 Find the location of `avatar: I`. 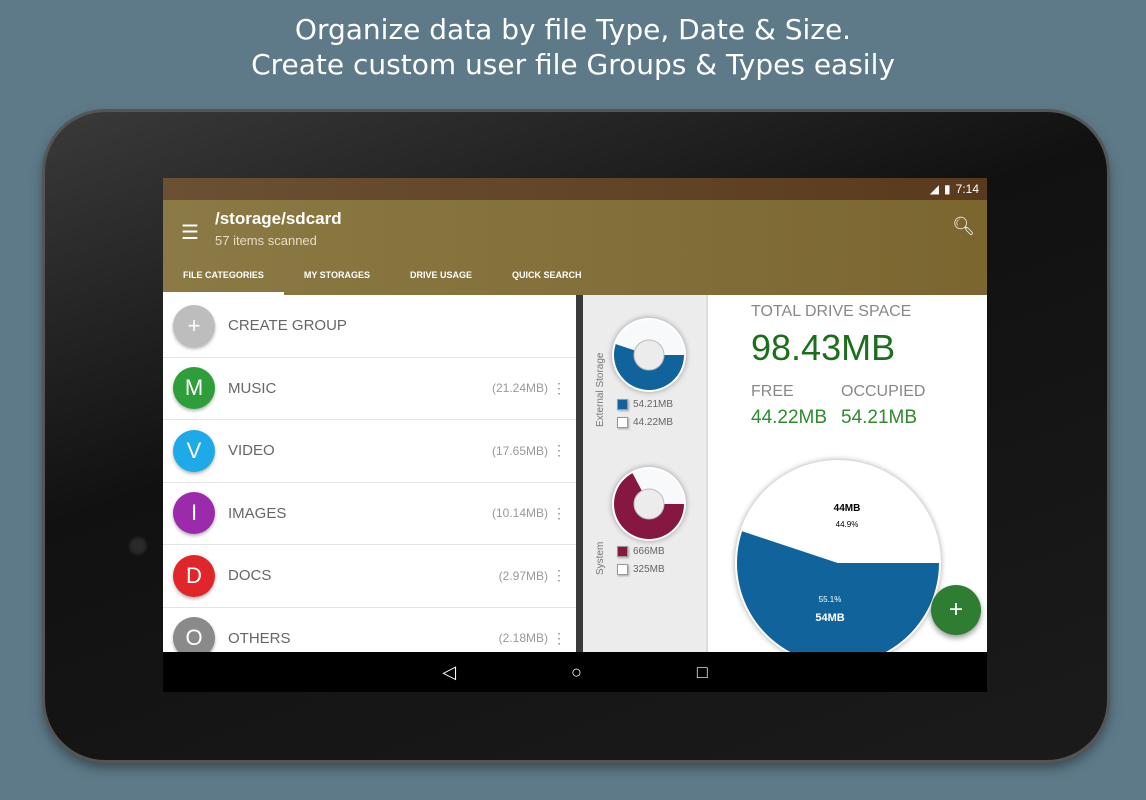

avatar: I is located at coordinates (194, 513).